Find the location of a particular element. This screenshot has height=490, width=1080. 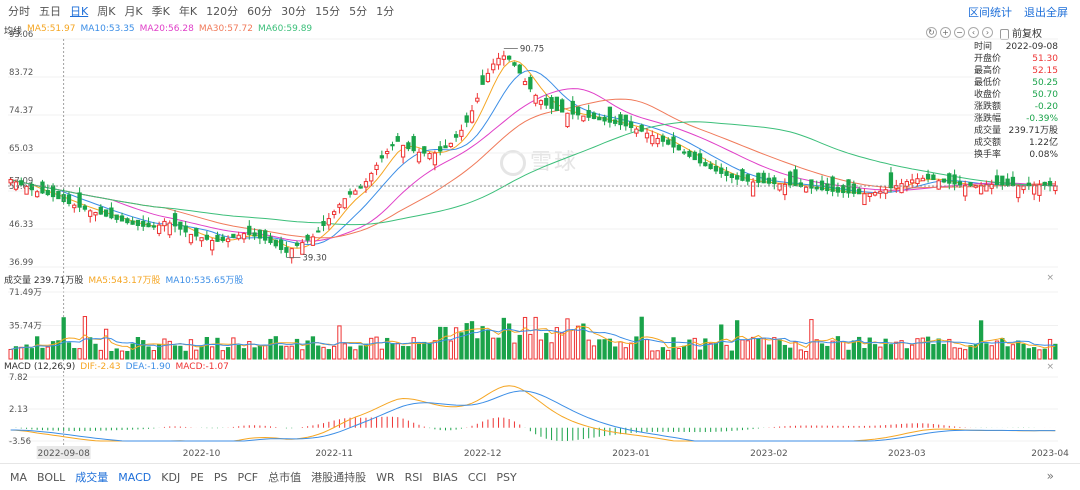

close-volume-icon: × is located at coordinates (1050, 278).